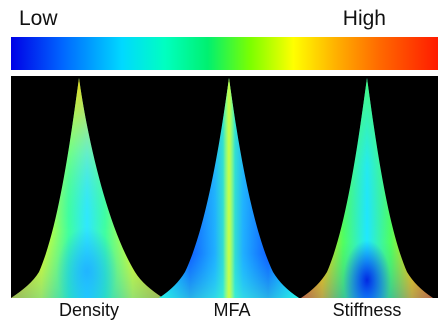 The height and width of the screenshot is (324, 438). Describe the element at coordinates (232, 310) in the screenshot. I see `caption-mfa: MFA` at that location.